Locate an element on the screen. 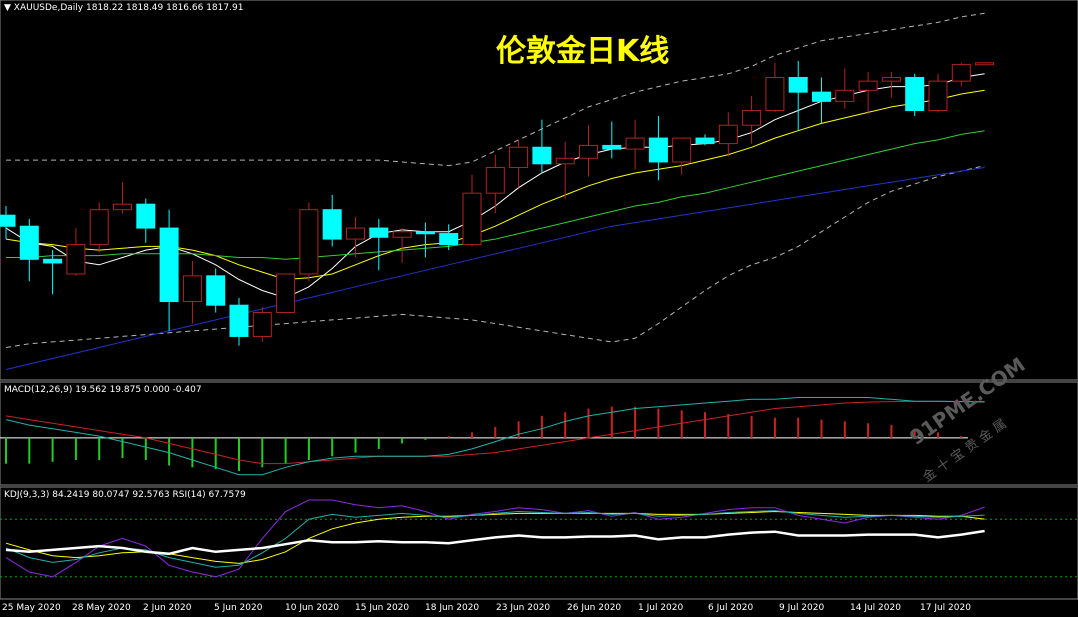  x-date-label: 15 Jun 2020 is located at coordinates (382, 608).